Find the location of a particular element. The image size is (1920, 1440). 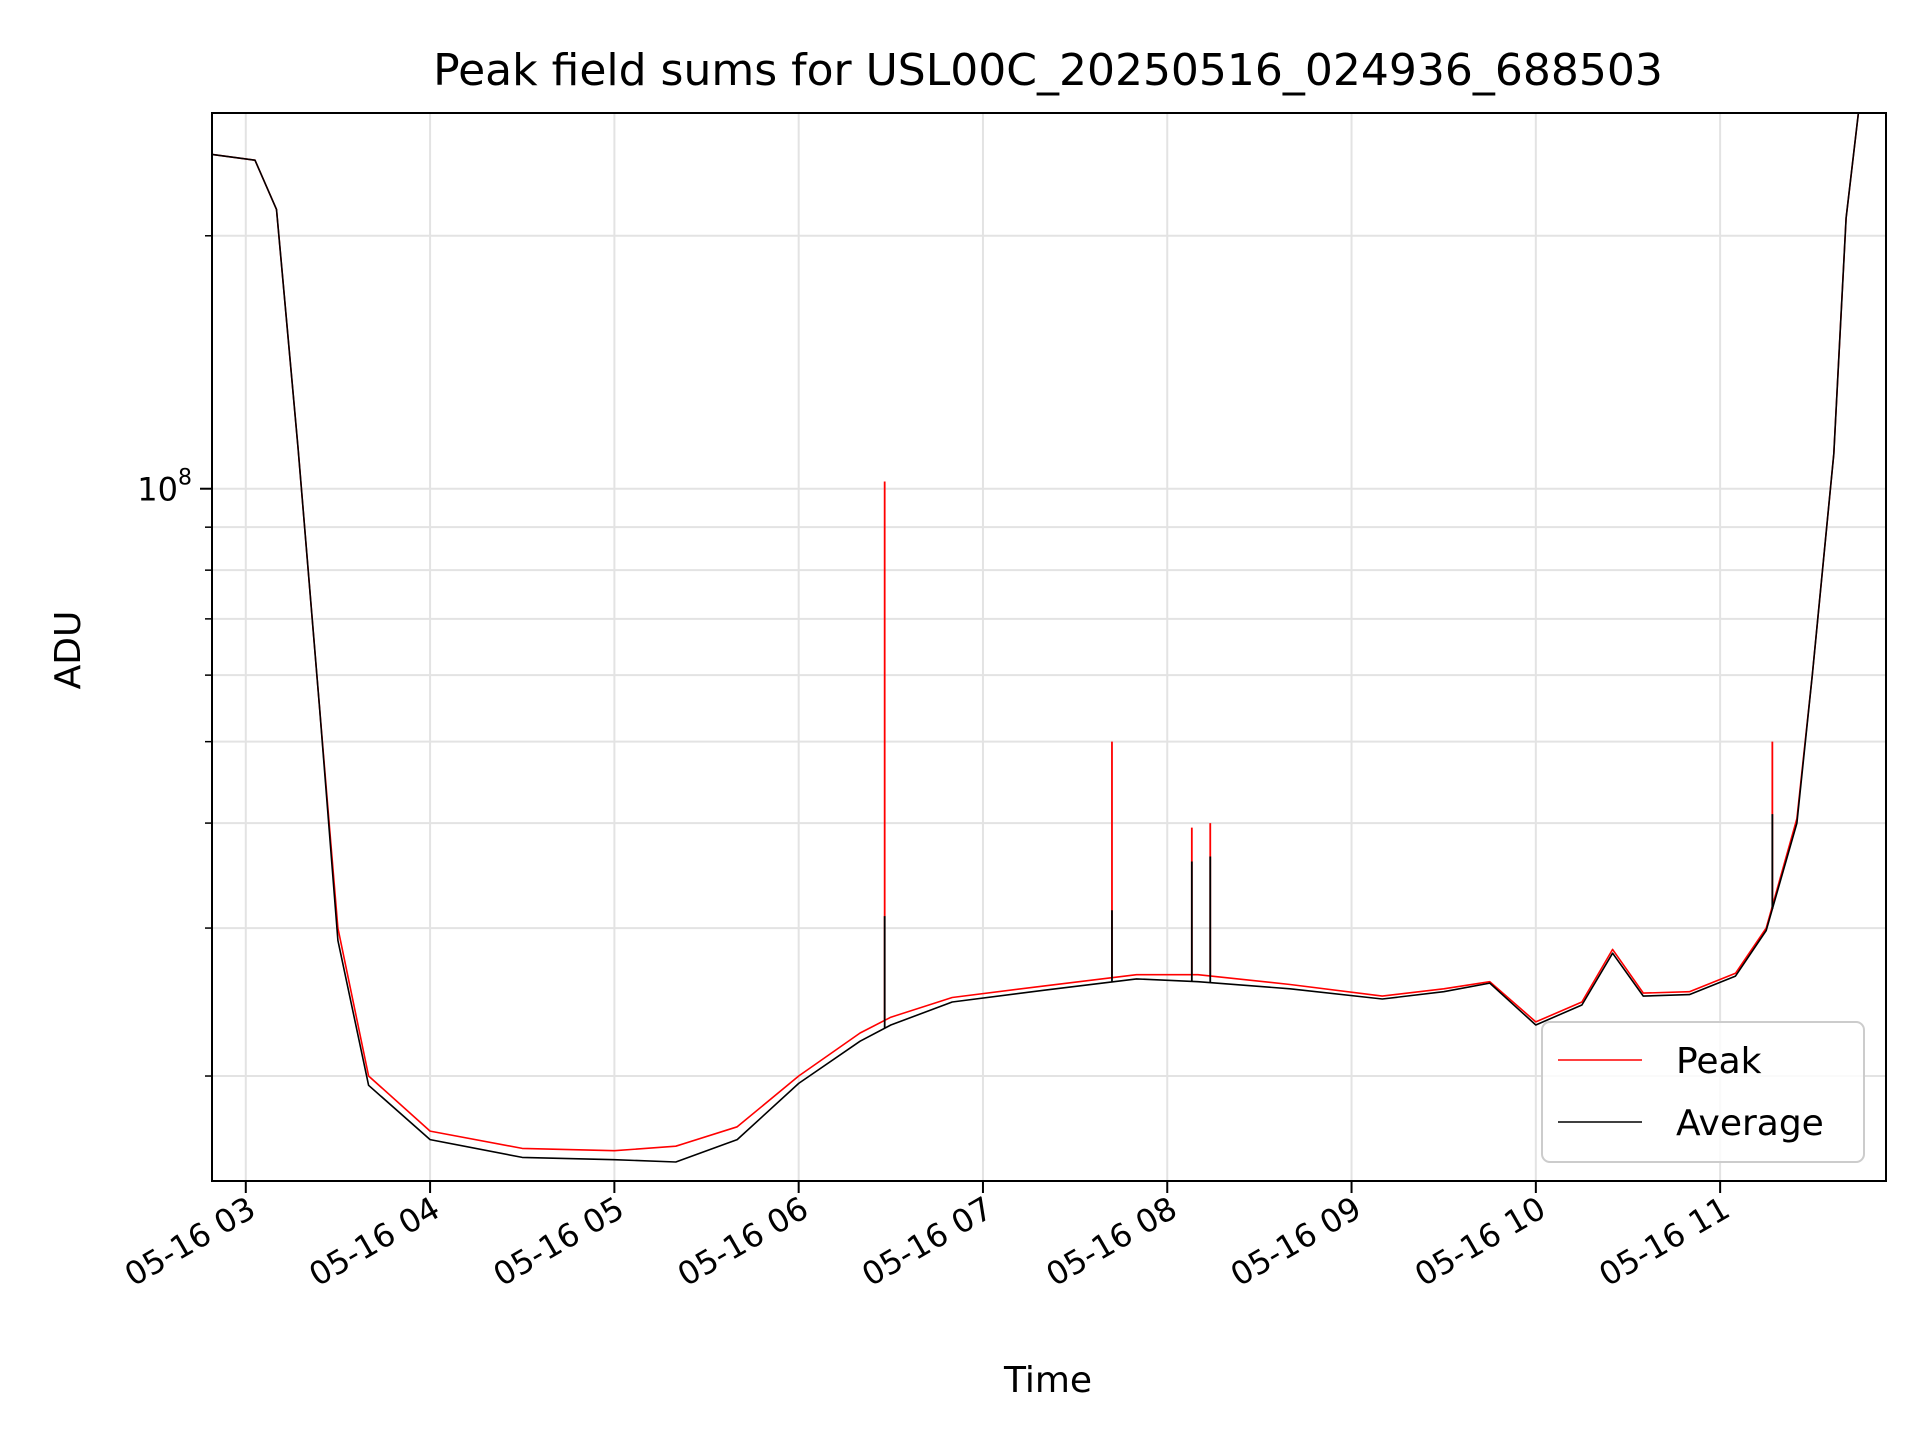

y-axis-label: ADU is located at coordinates (68, 650).